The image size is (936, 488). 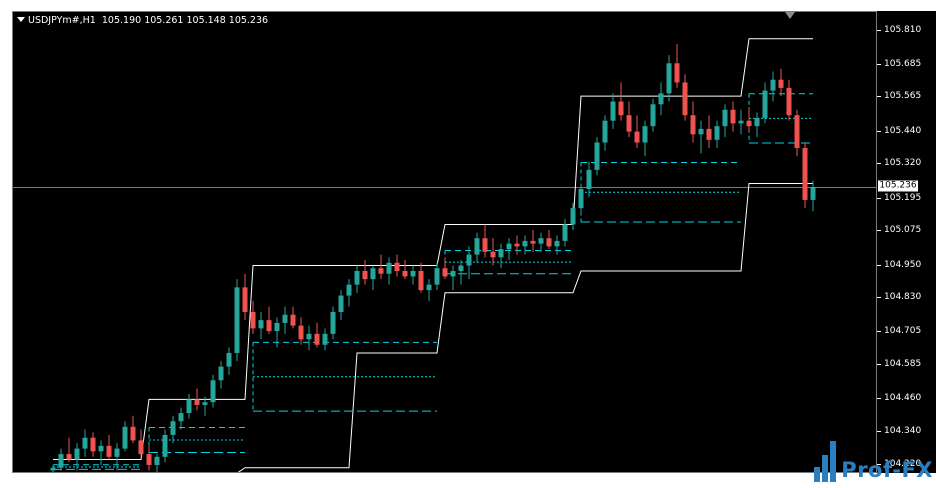 I want to click on price-tick-label: 105.195, so click(x=903, y=197).